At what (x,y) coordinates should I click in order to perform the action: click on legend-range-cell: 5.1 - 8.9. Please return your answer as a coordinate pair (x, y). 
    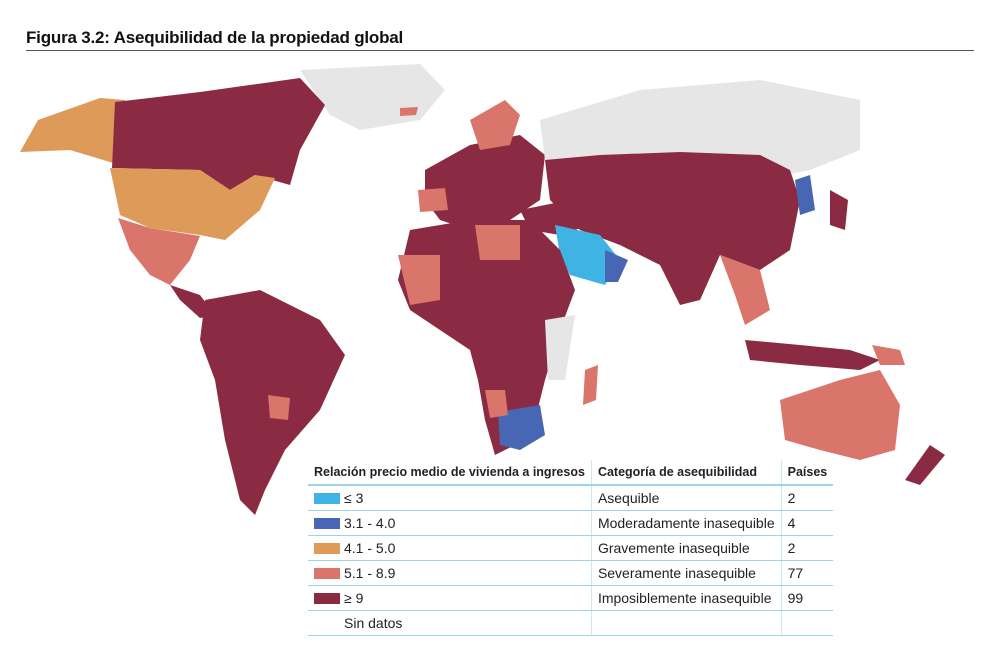
    Looking at the image, I should click on (450, 573).